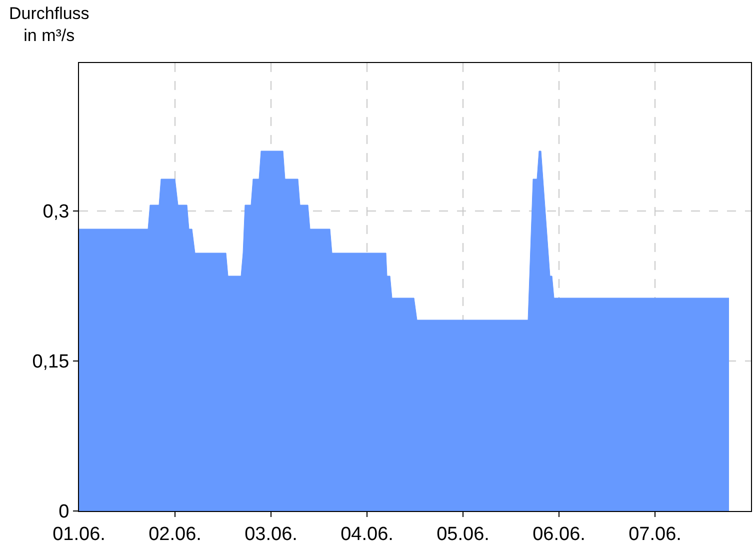  I want to click on y-tick-label: 0,3, so click(56, 212).